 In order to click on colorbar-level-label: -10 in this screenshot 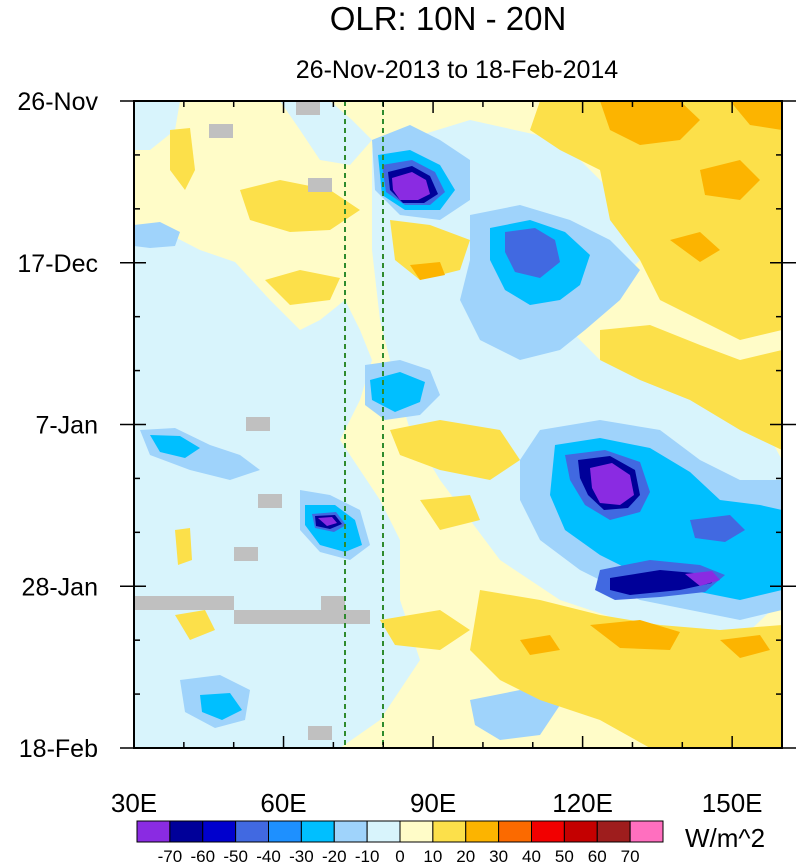, I will do `click(367, 855)`.